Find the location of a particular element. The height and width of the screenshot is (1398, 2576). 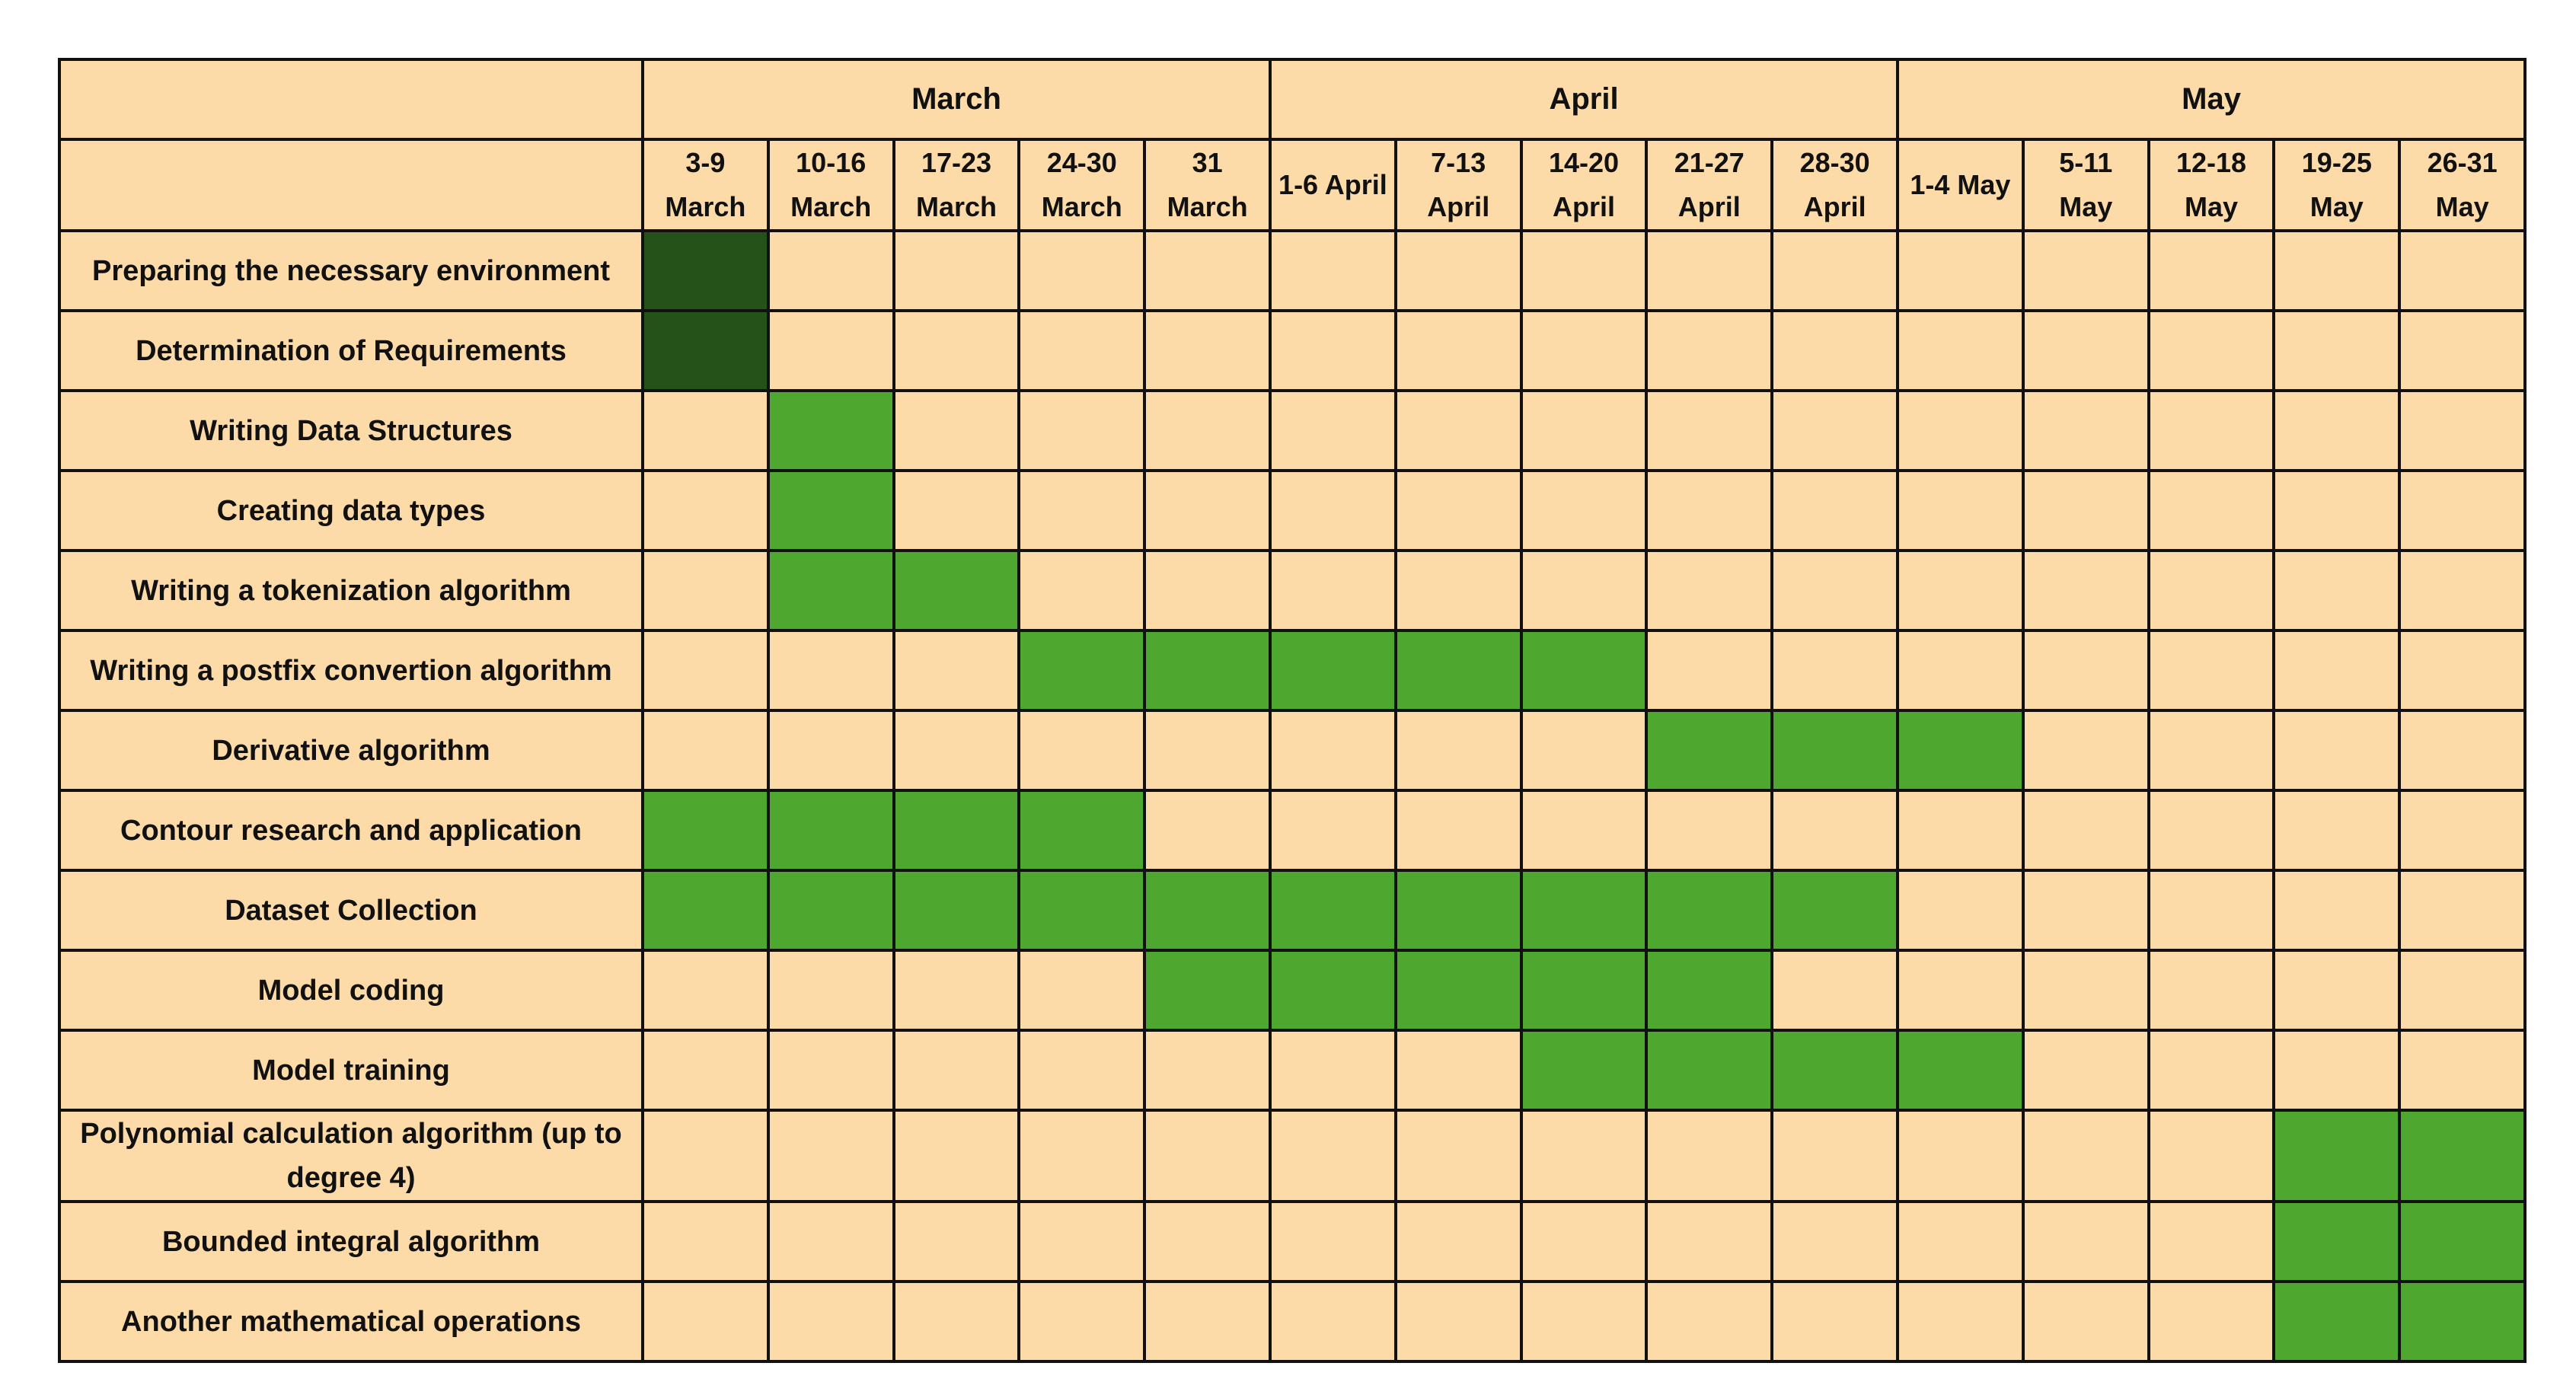

task-row: Writing a tokenization algorithm is located at coordinates (1292, 590).